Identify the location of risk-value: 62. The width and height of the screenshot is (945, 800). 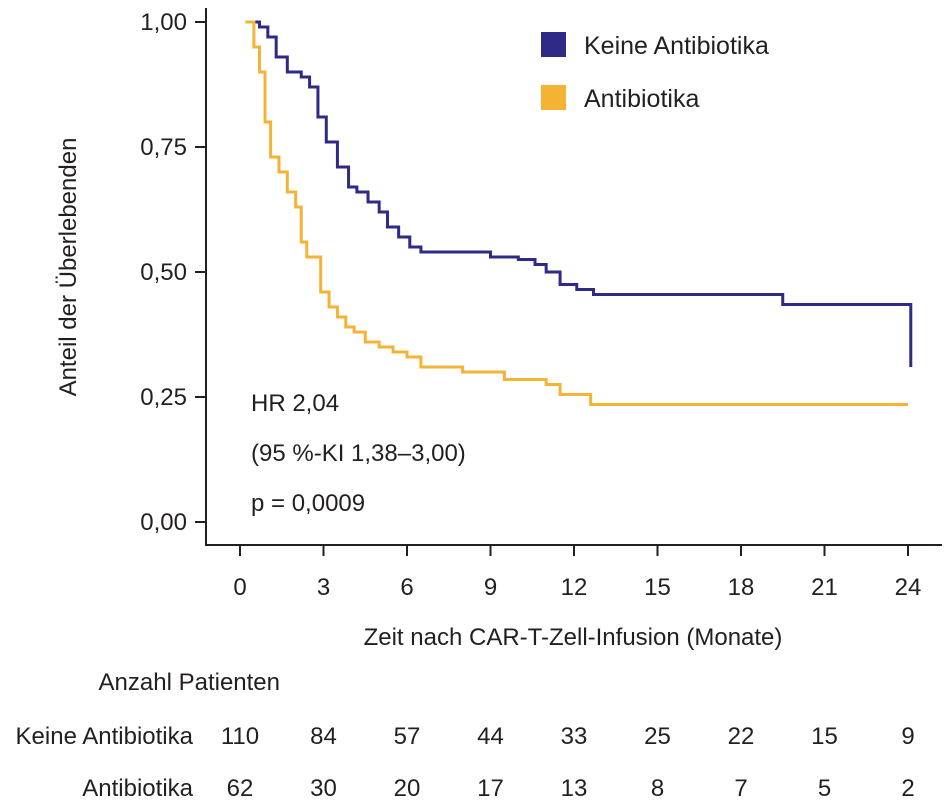
(240, 787).